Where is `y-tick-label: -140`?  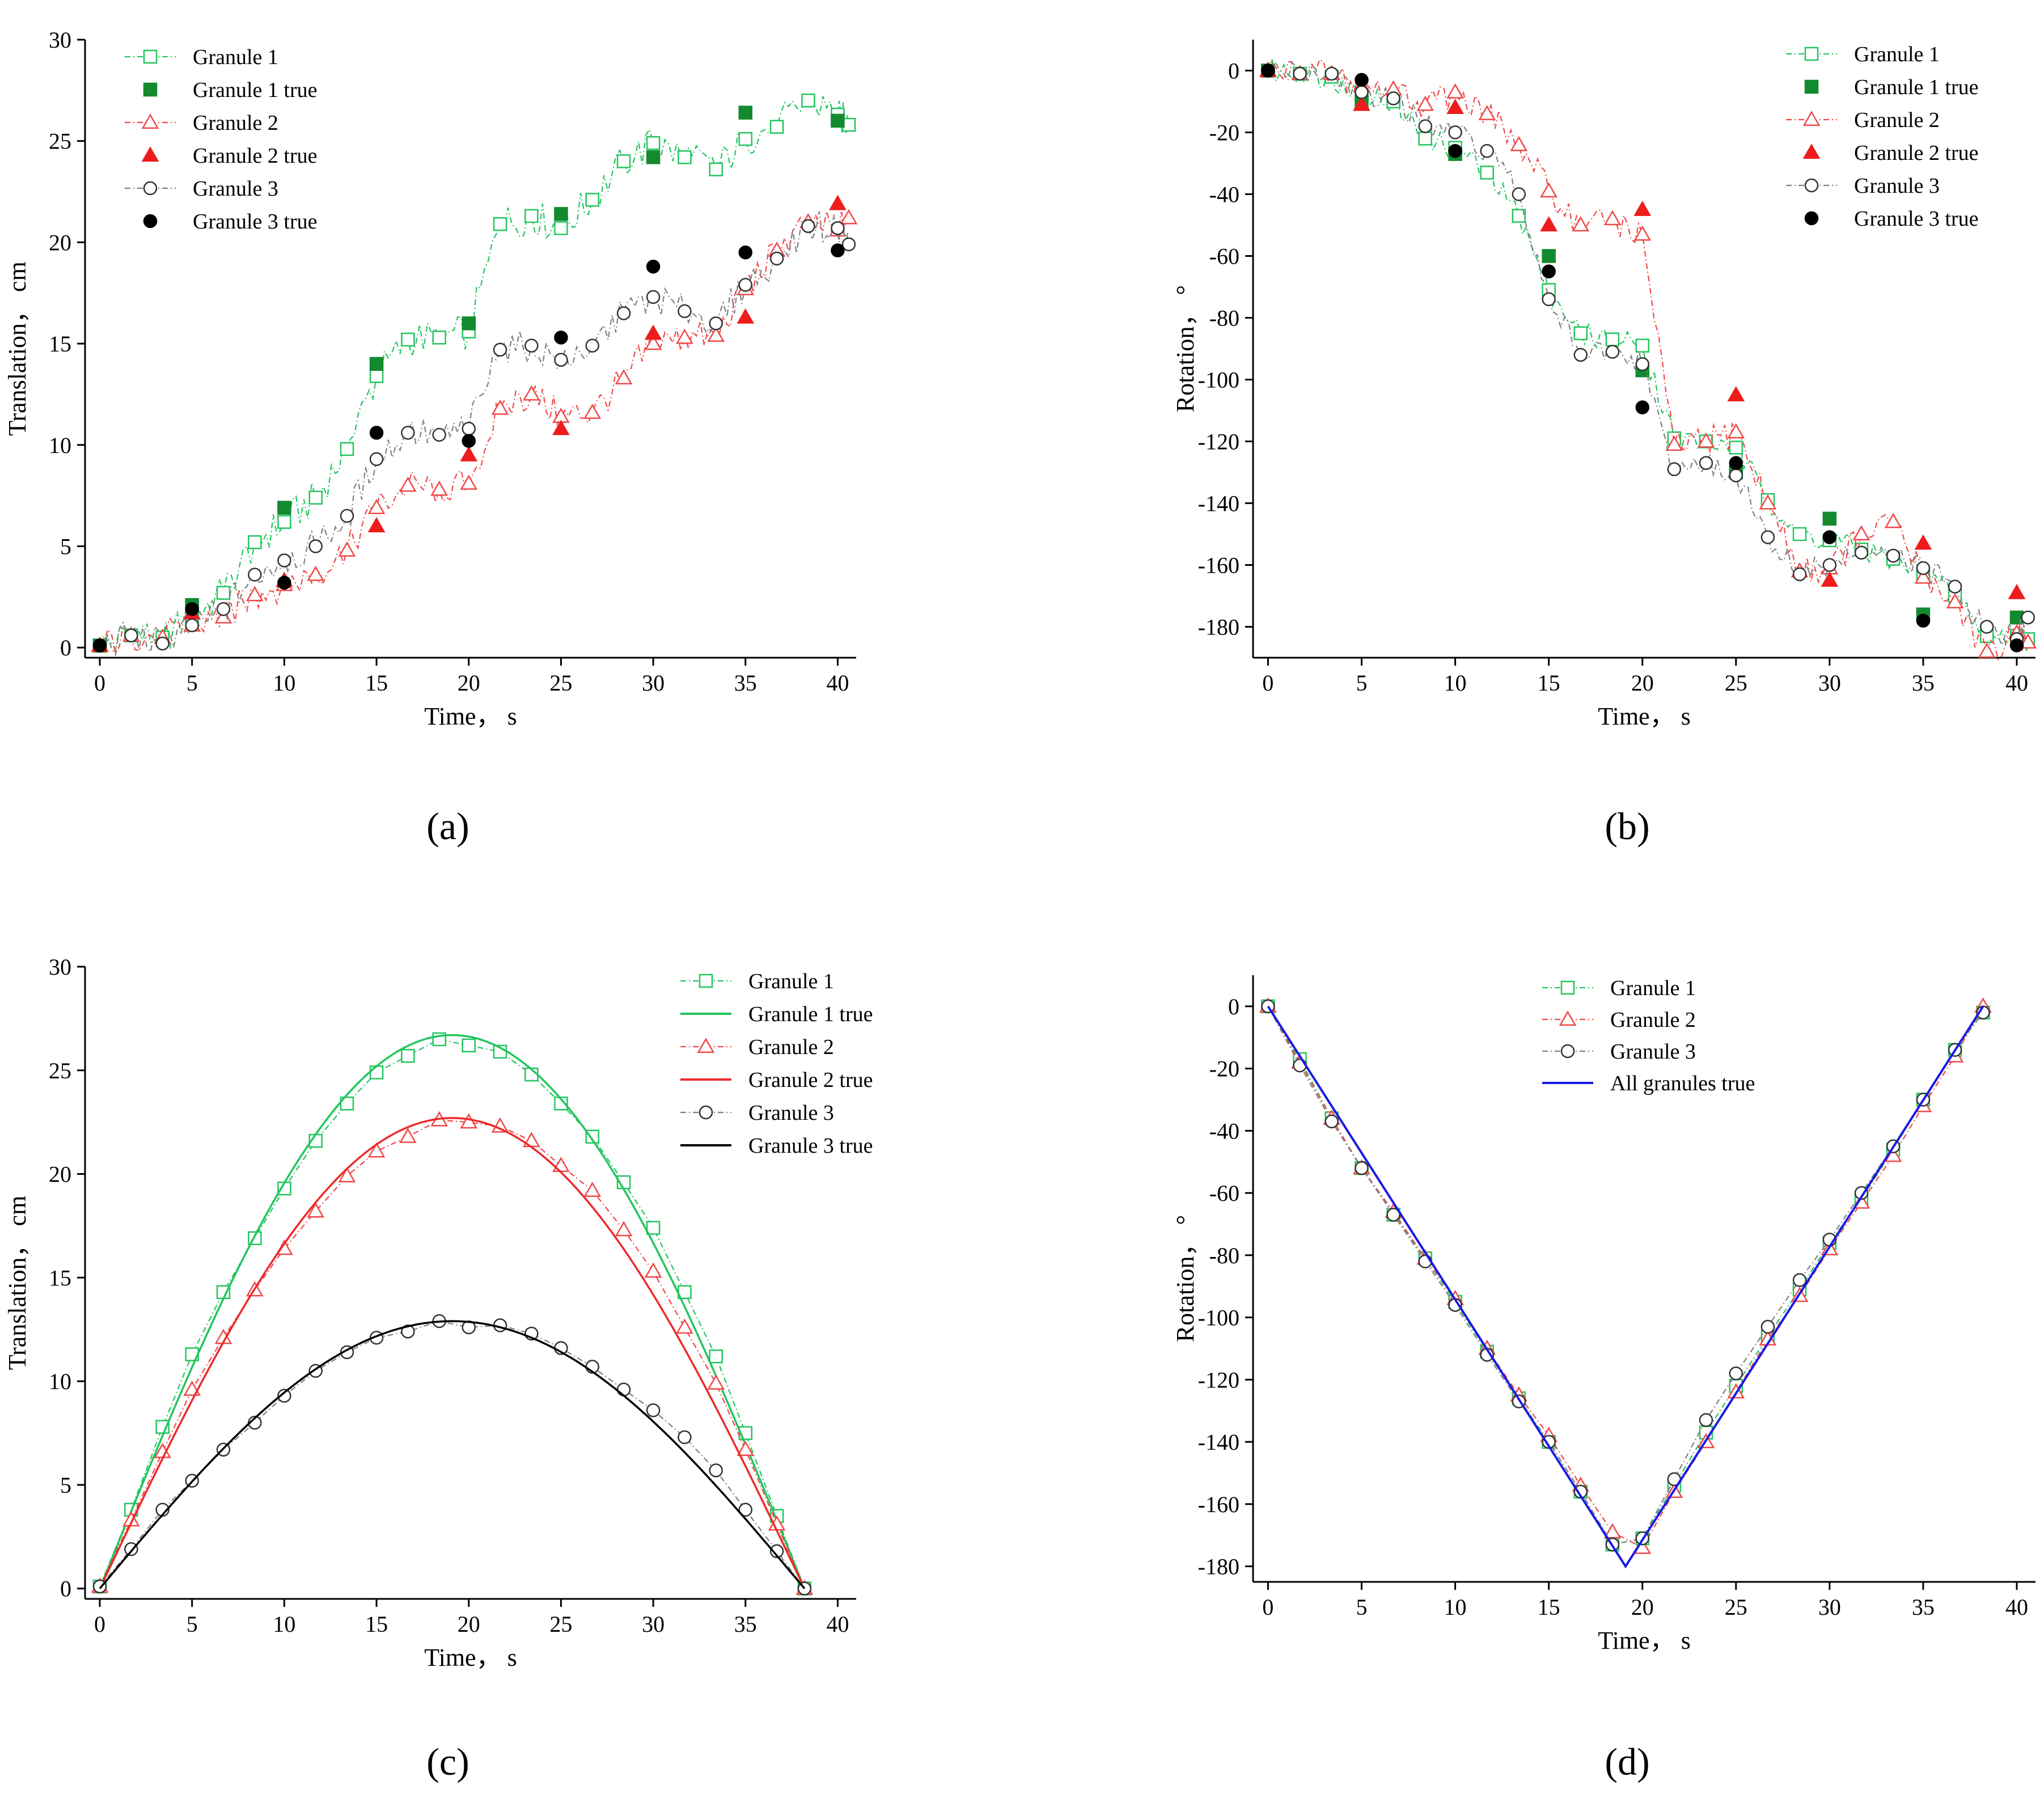
y-tick-label: -140 is located at coordinates (1218, 1442).